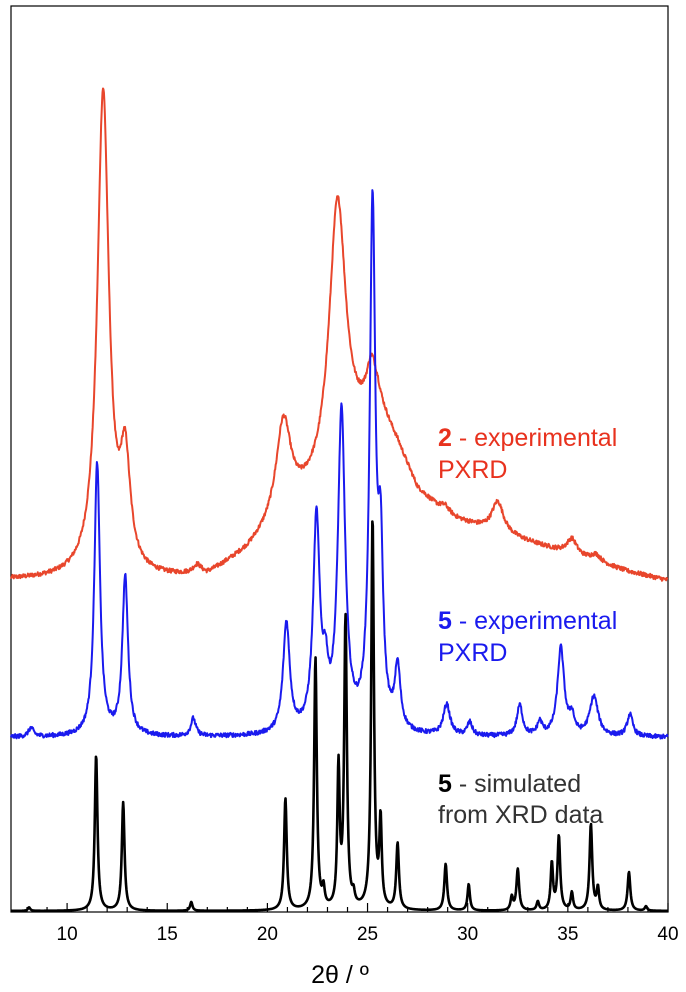 Image resolution: width=686 pixels, height=992 pixels. Describe the element at coordinates (472, 653) in the screenshot. I see `annotation-5exp-line2: PXRD` at that location.